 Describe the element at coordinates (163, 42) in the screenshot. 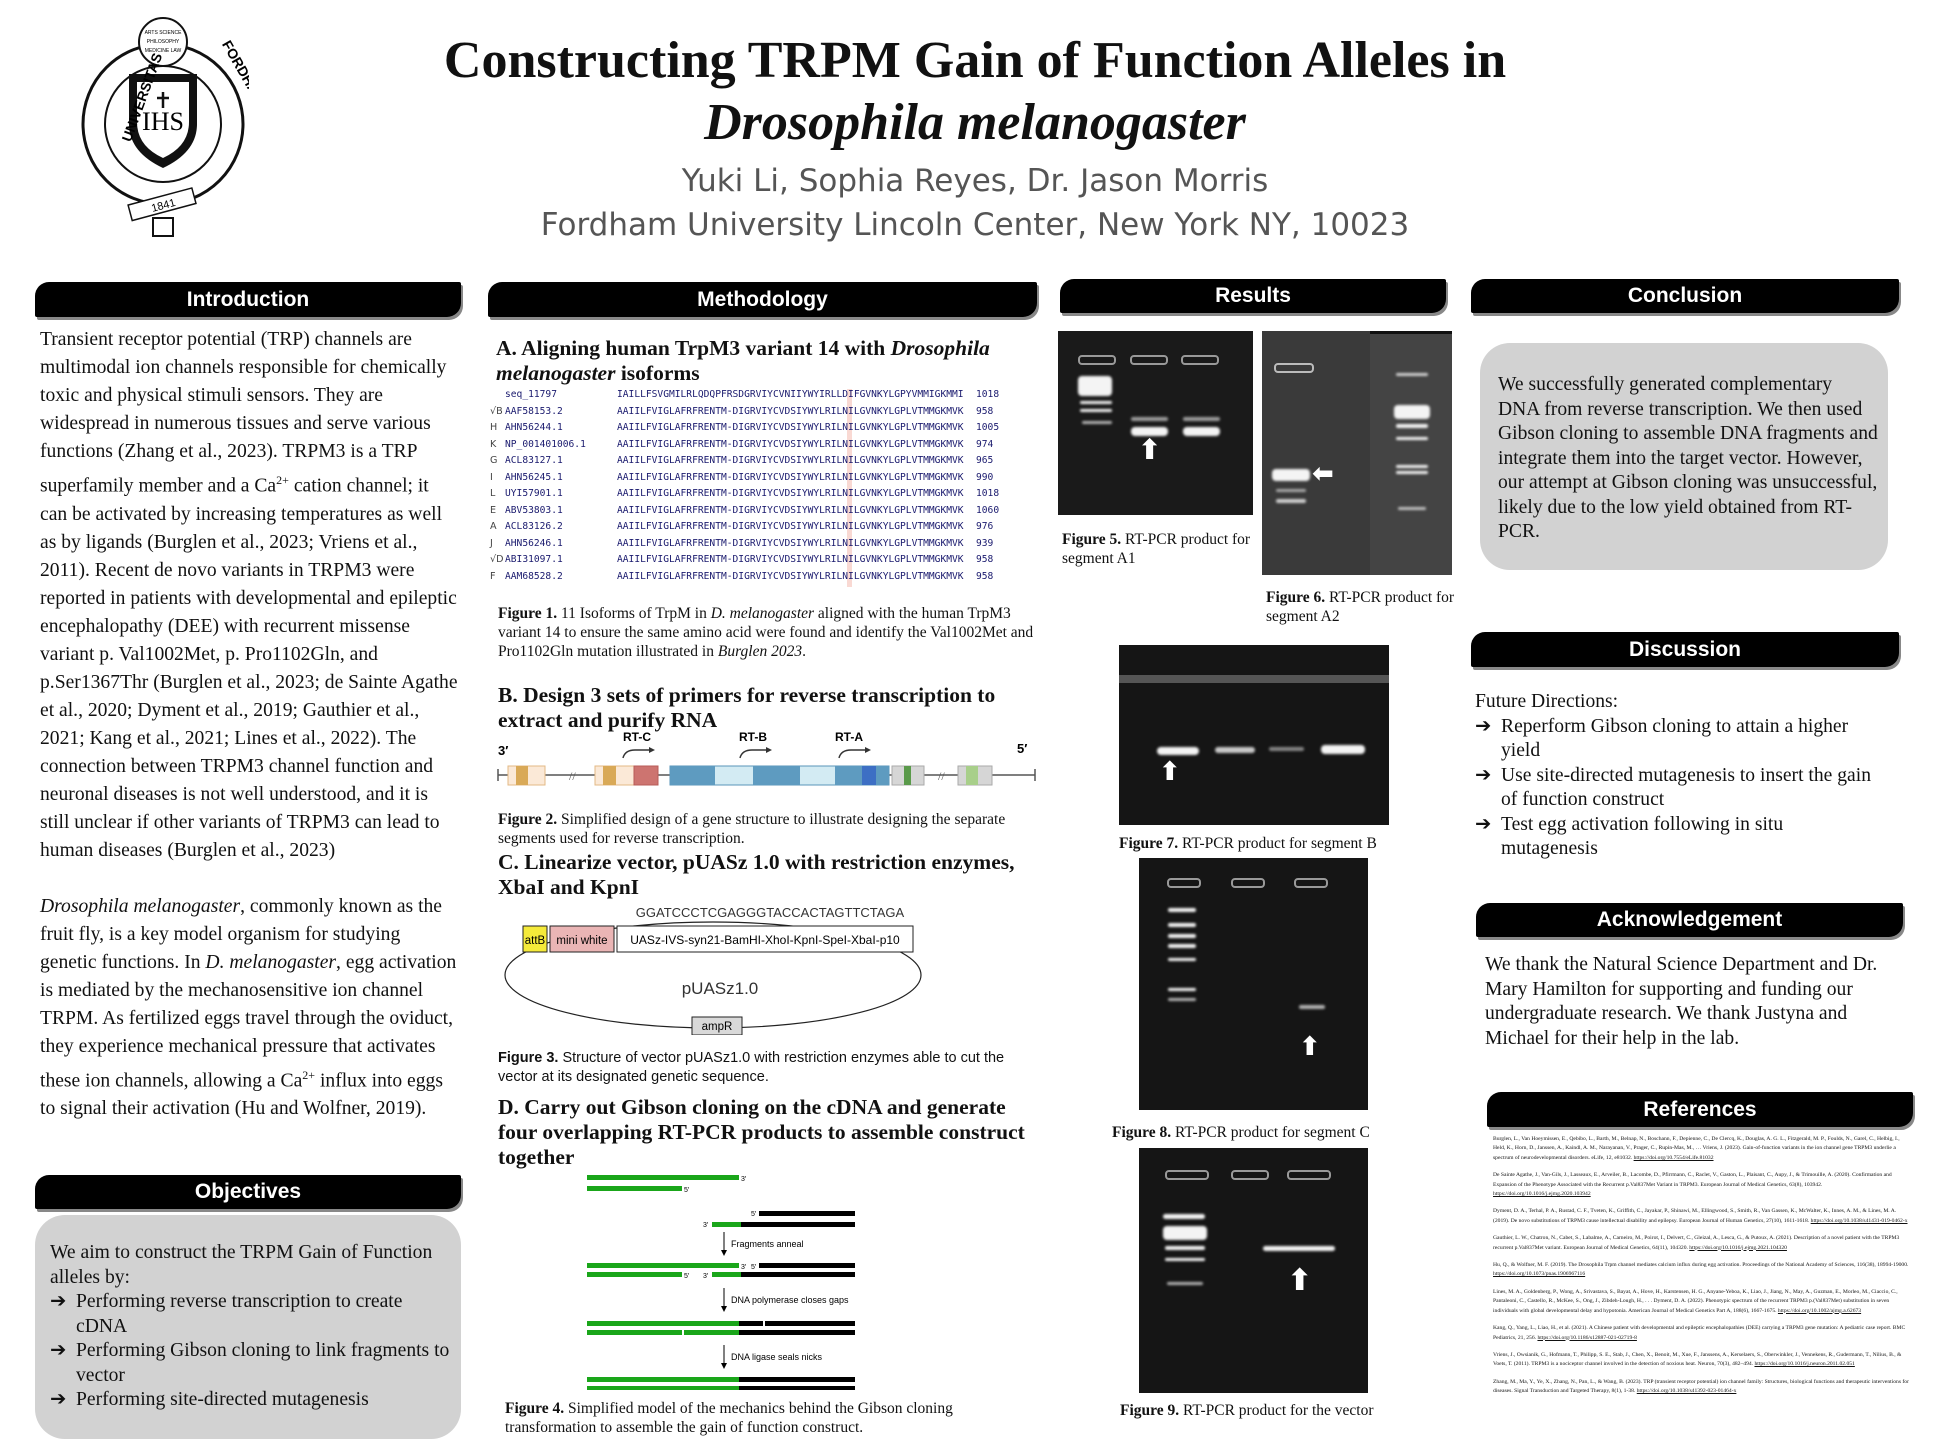

I see `svg-text: PHILOSOPHY` at that location.